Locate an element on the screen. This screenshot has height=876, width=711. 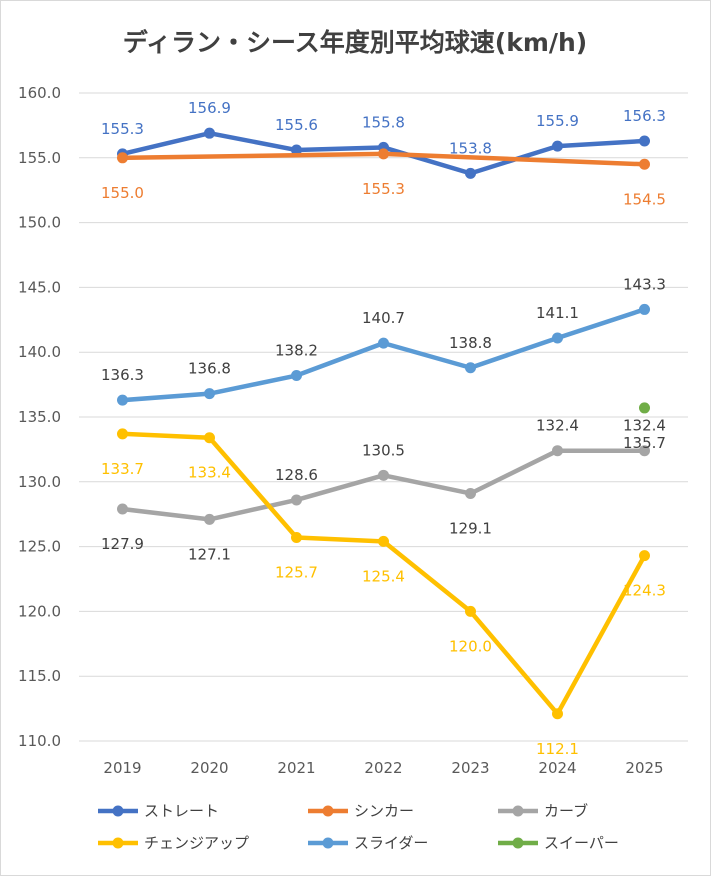
x-tick-label: 2021 is located at coordinates (296, 768).